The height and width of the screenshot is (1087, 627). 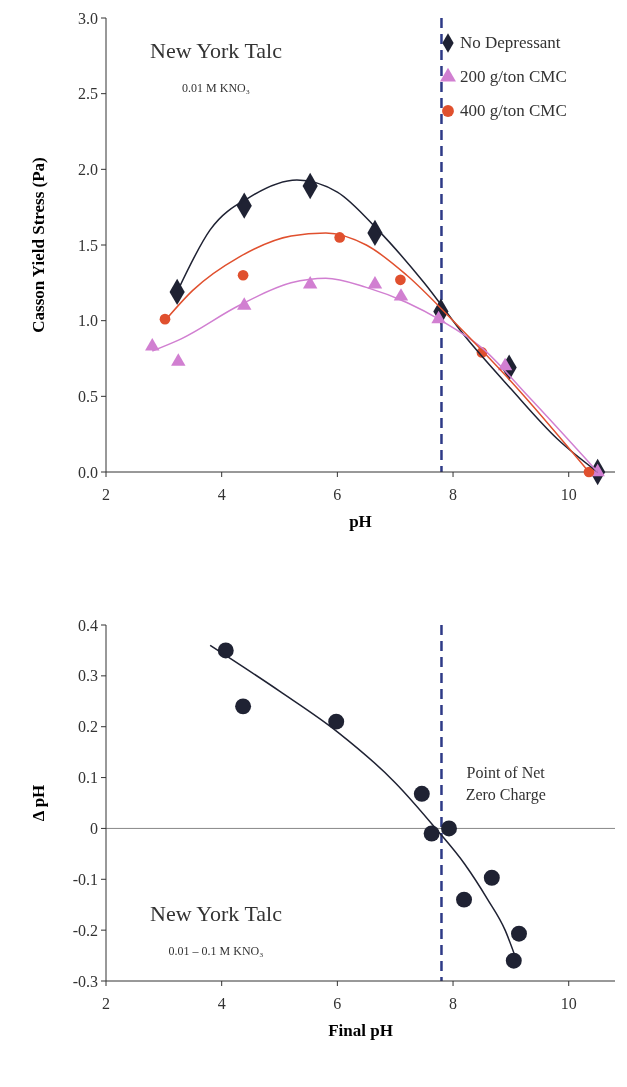 I want to click on y-tick-label: 0, so click(x=94, y=829).